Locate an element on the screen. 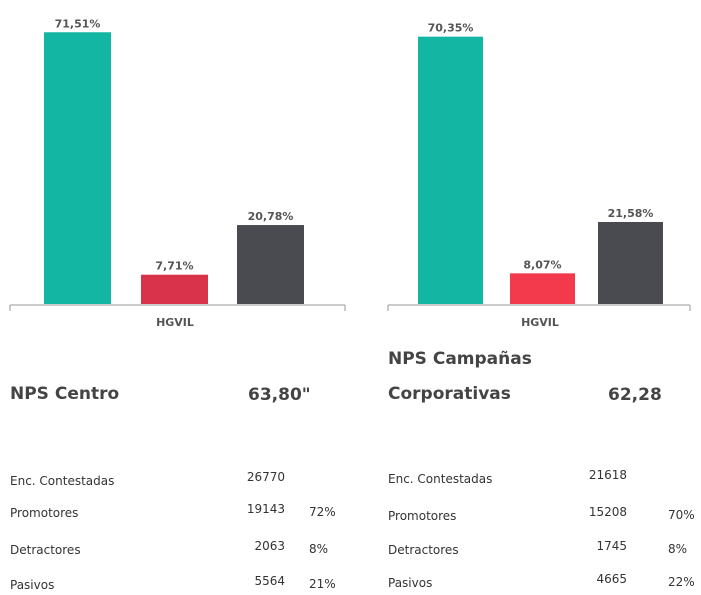  value-label: 20,78% is located at coordinates (271, 216).